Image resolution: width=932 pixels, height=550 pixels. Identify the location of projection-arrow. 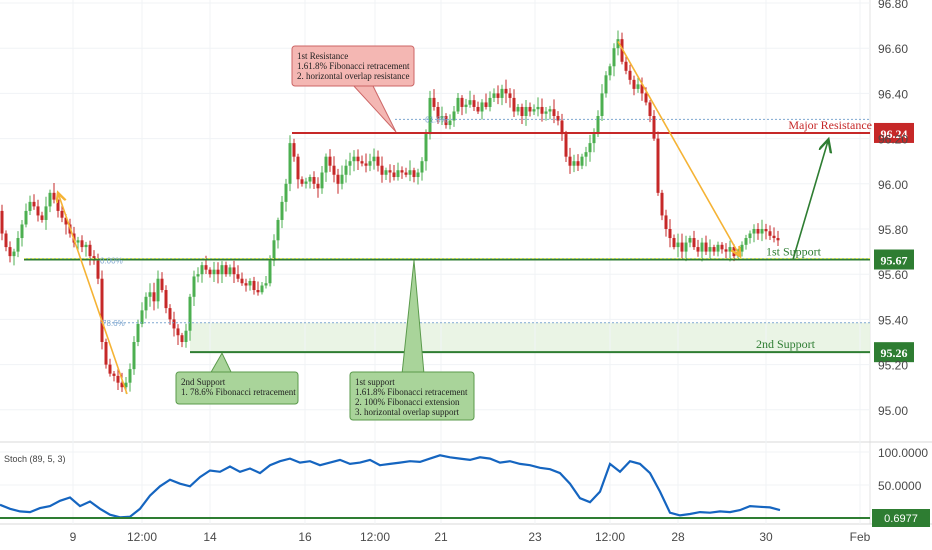
(810, 200).